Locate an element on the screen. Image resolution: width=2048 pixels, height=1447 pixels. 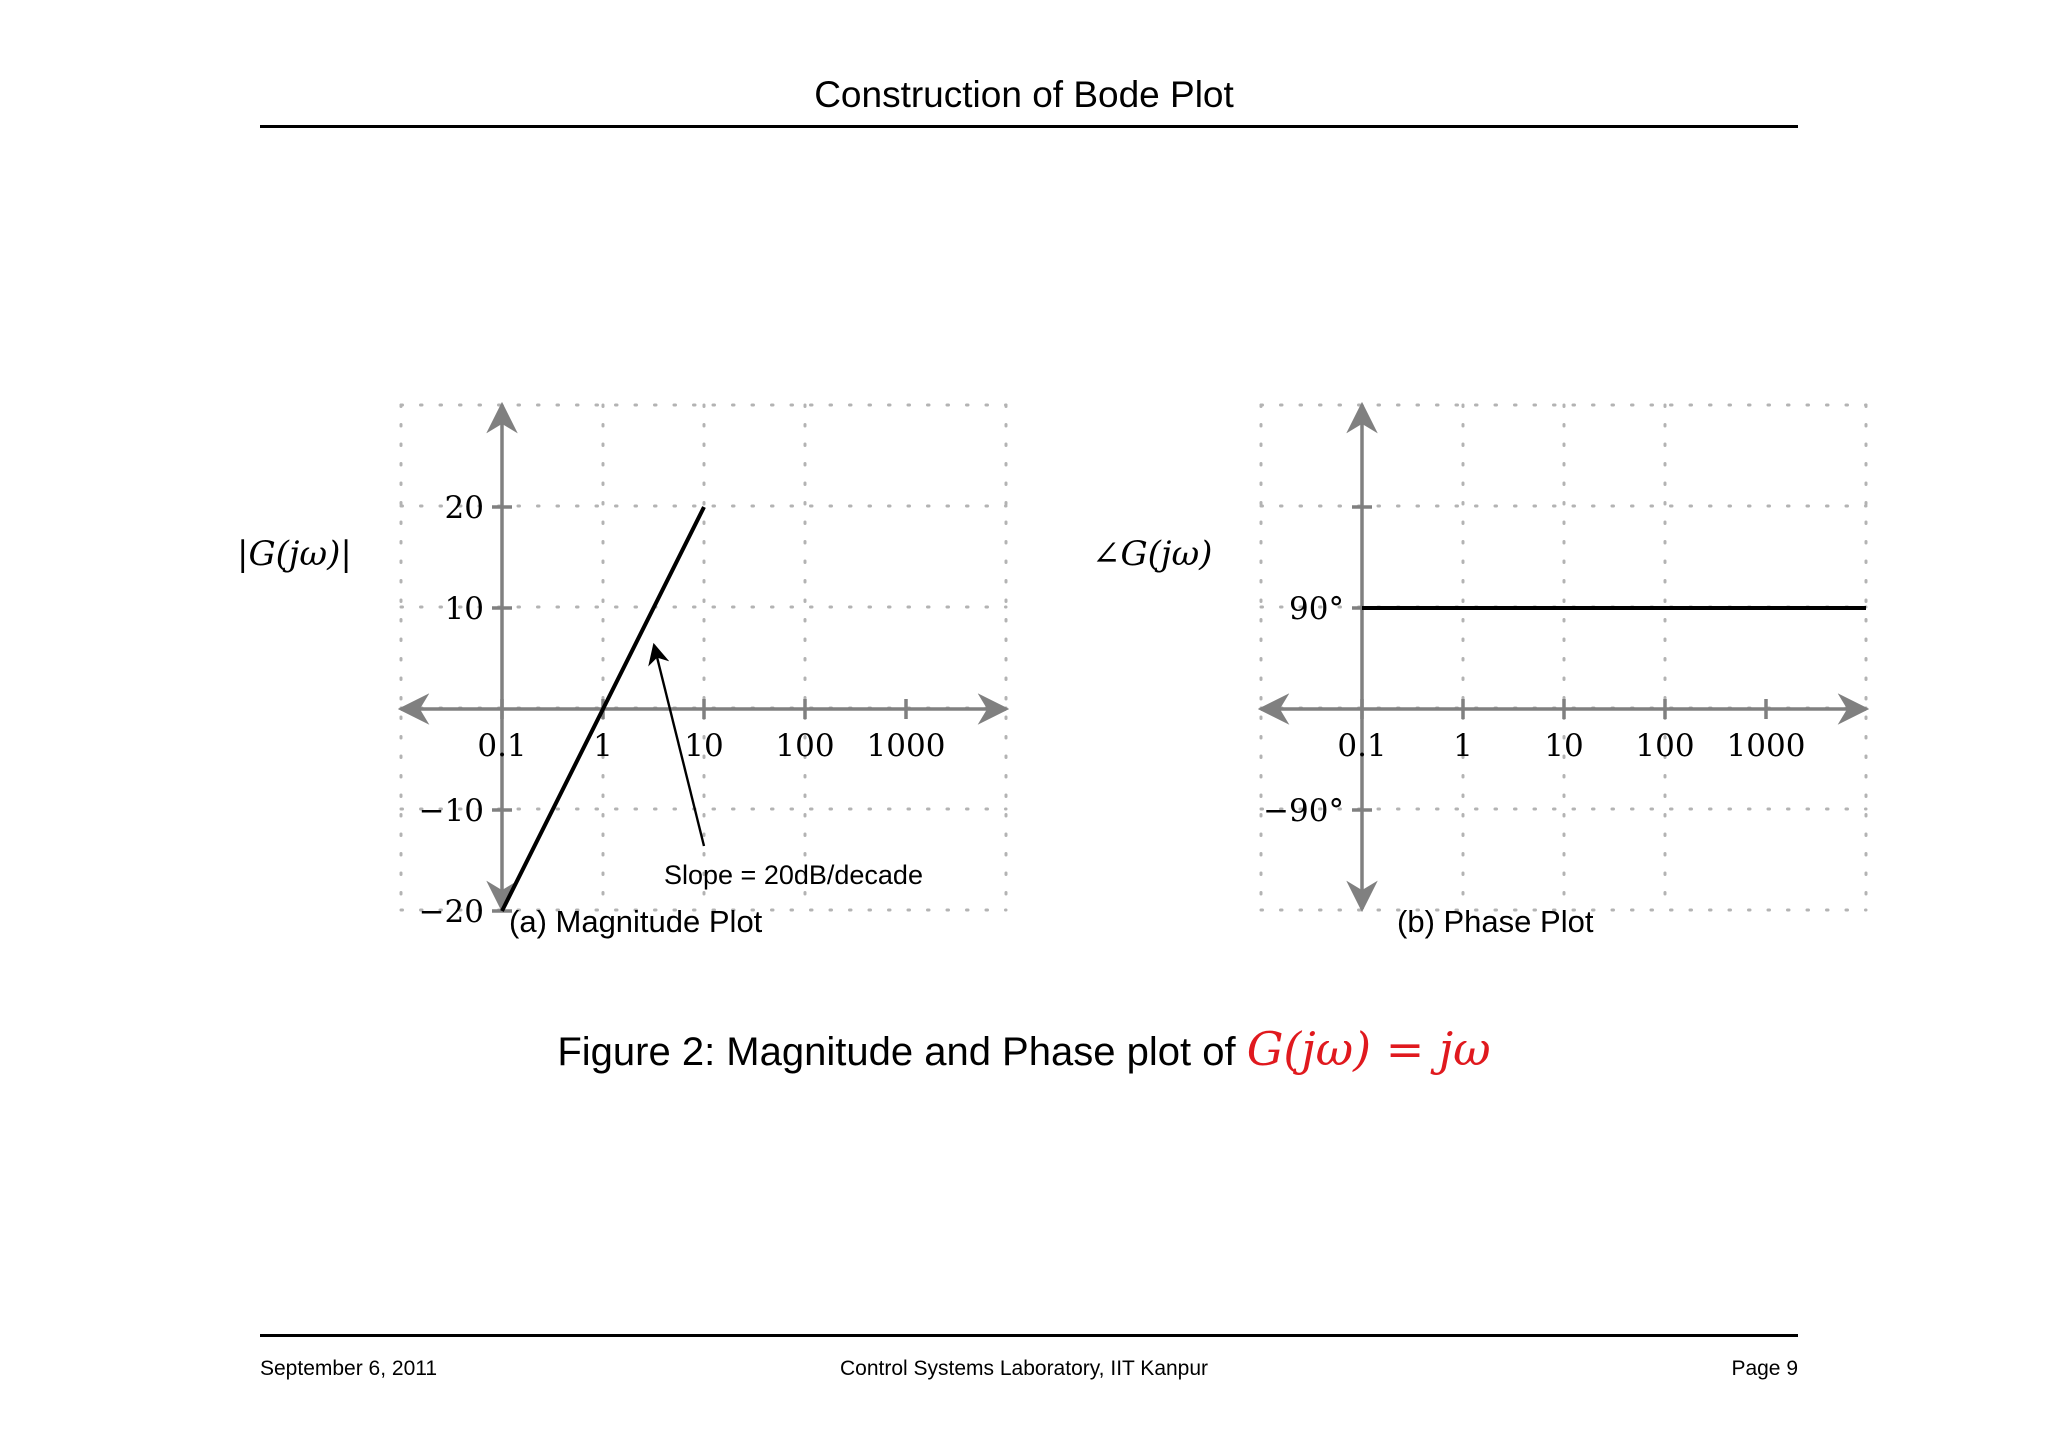
y-tick-label: 20 is located at coordinates (464, 508).